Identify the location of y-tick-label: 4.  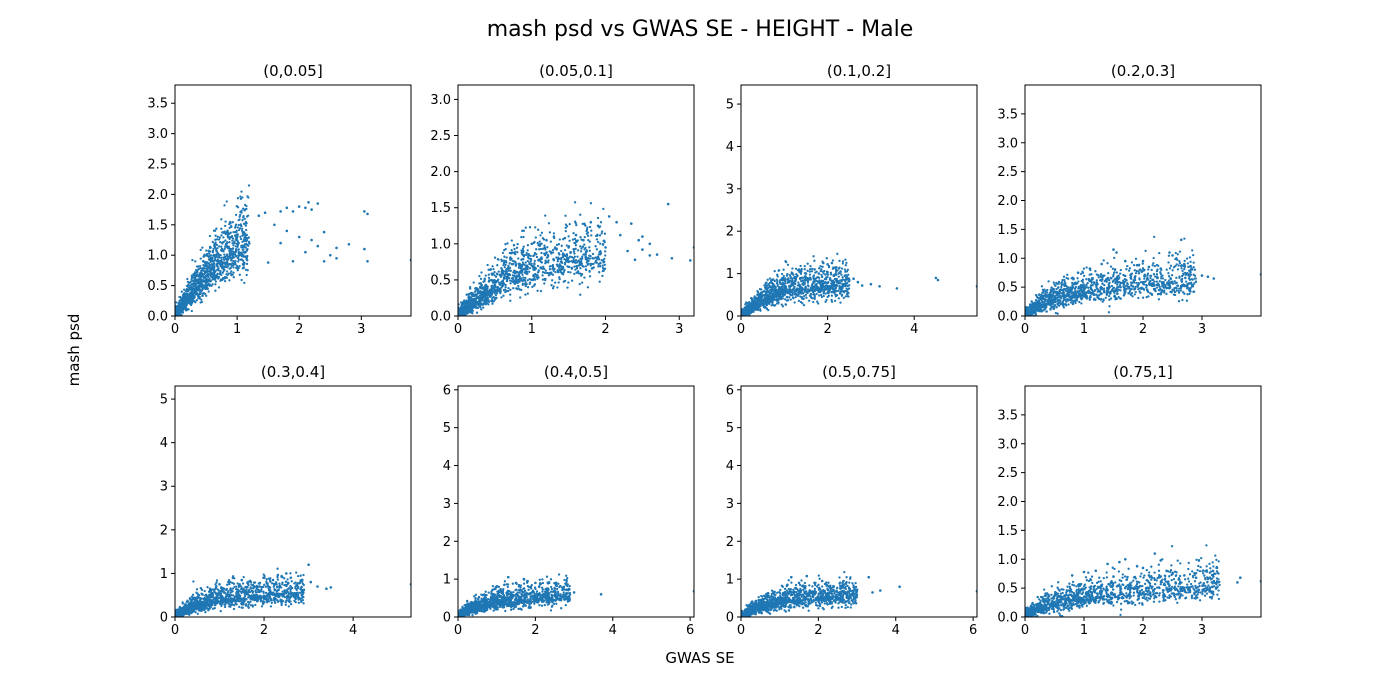
(730, 147).